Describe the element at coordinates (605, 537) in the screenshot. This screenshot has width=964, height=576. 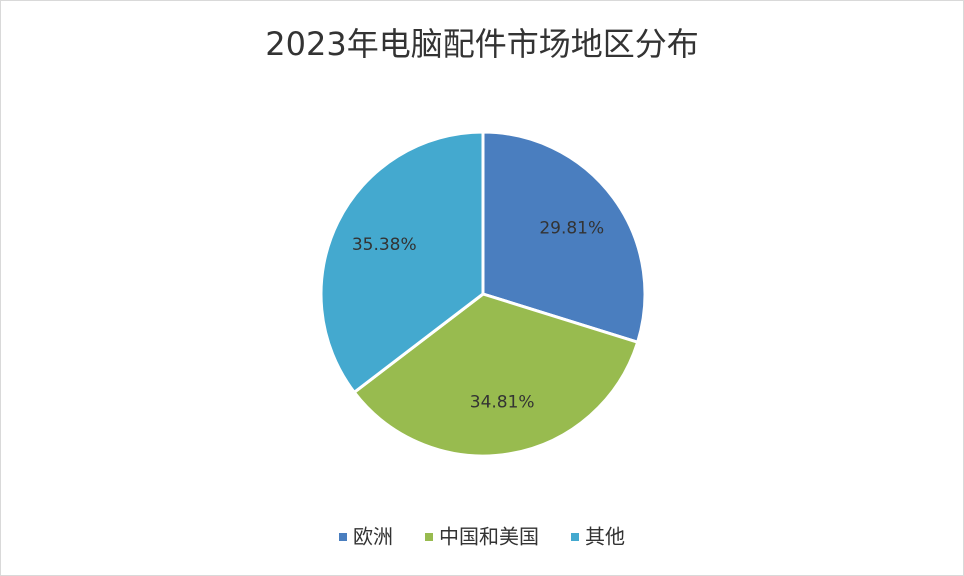
I see `legend-label: 其他` at that location.